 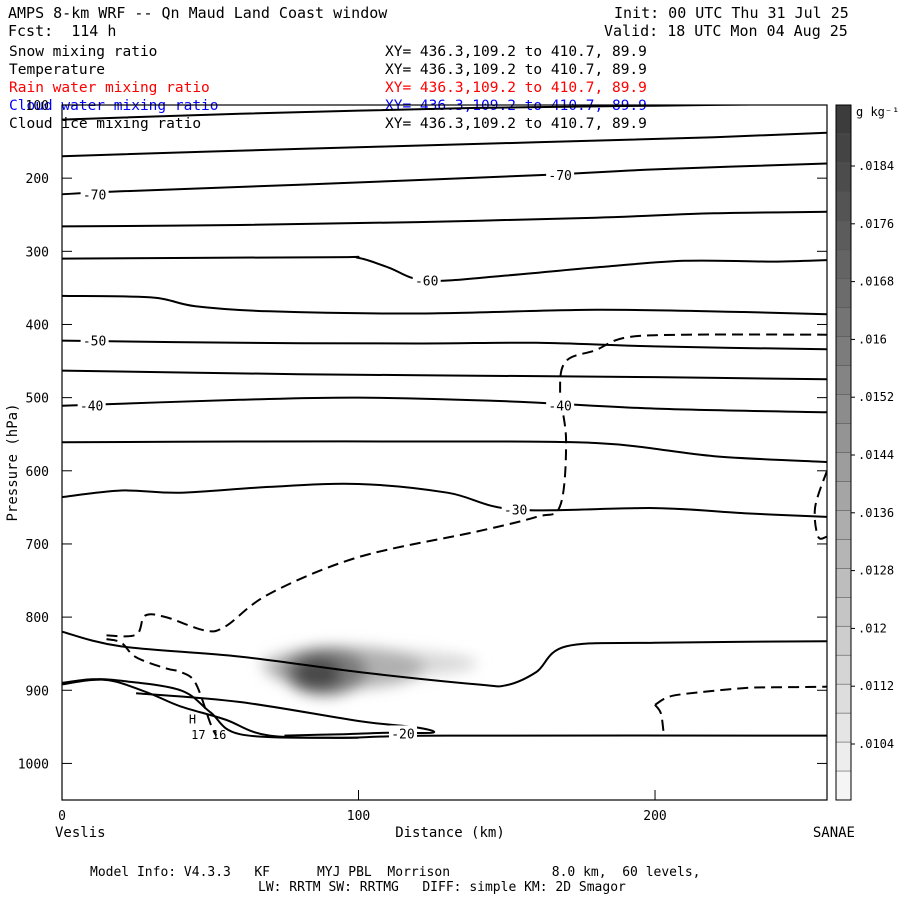 I want to click on annotation-label: 17, so click(x=198, y=735).